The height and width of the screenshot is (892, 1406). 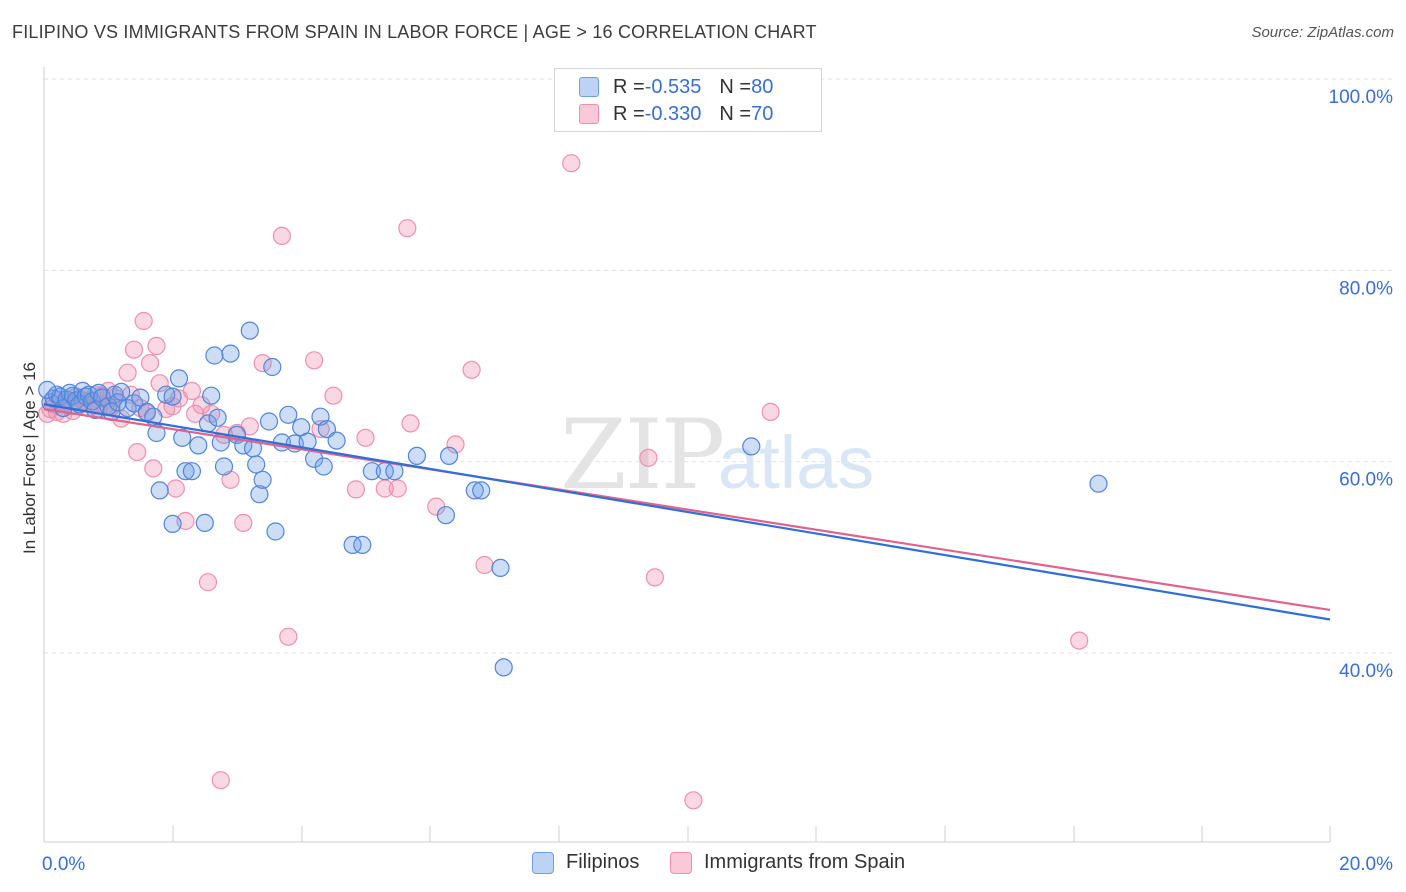 What do you see at coordinates (29, 458) in the screenshot?
I see `y-axis-label: In Labor Force | Age > 16` at bounding box center [29, 458].